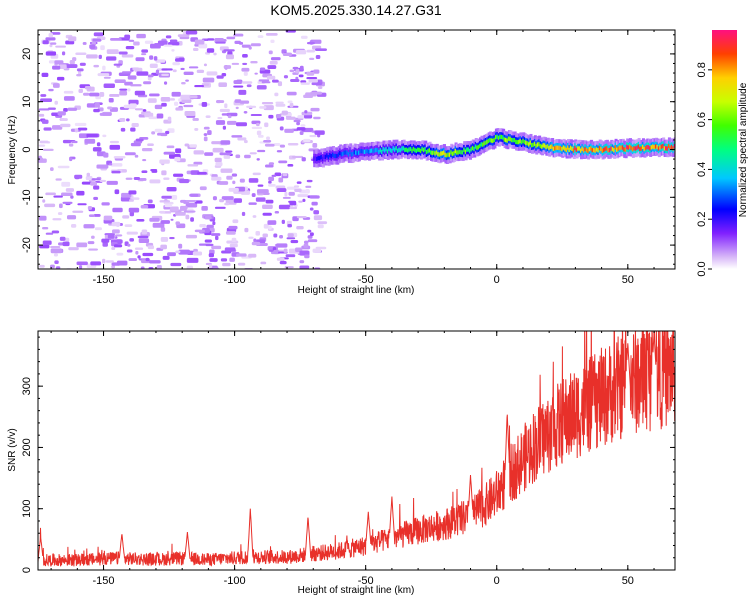  What do you see at coordinates (702, 119) in the screenshot?
I see `colorbar-tick-label: 0.6` at bounding box center [702, 119].